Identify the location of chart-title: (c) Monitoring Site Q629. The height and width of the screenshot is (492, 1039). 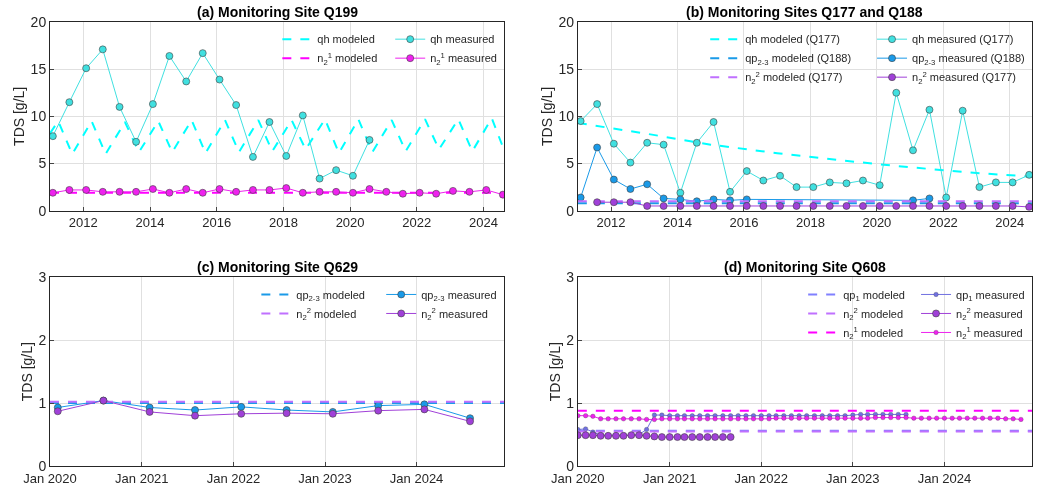
(278, 267).